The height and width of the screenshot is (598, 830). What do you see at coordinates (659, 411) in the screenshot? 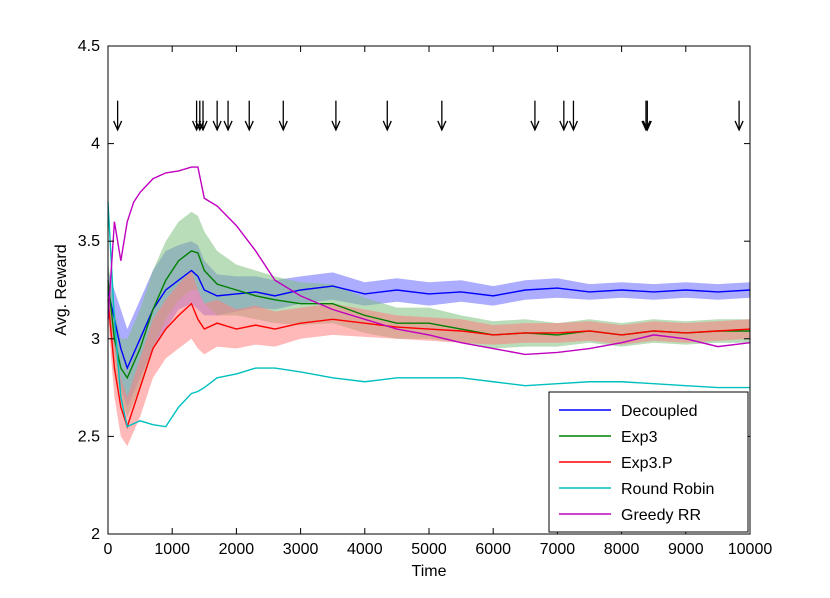
I see `legend-label-decoupled: Decoupled` at bounding box center [659, 411].